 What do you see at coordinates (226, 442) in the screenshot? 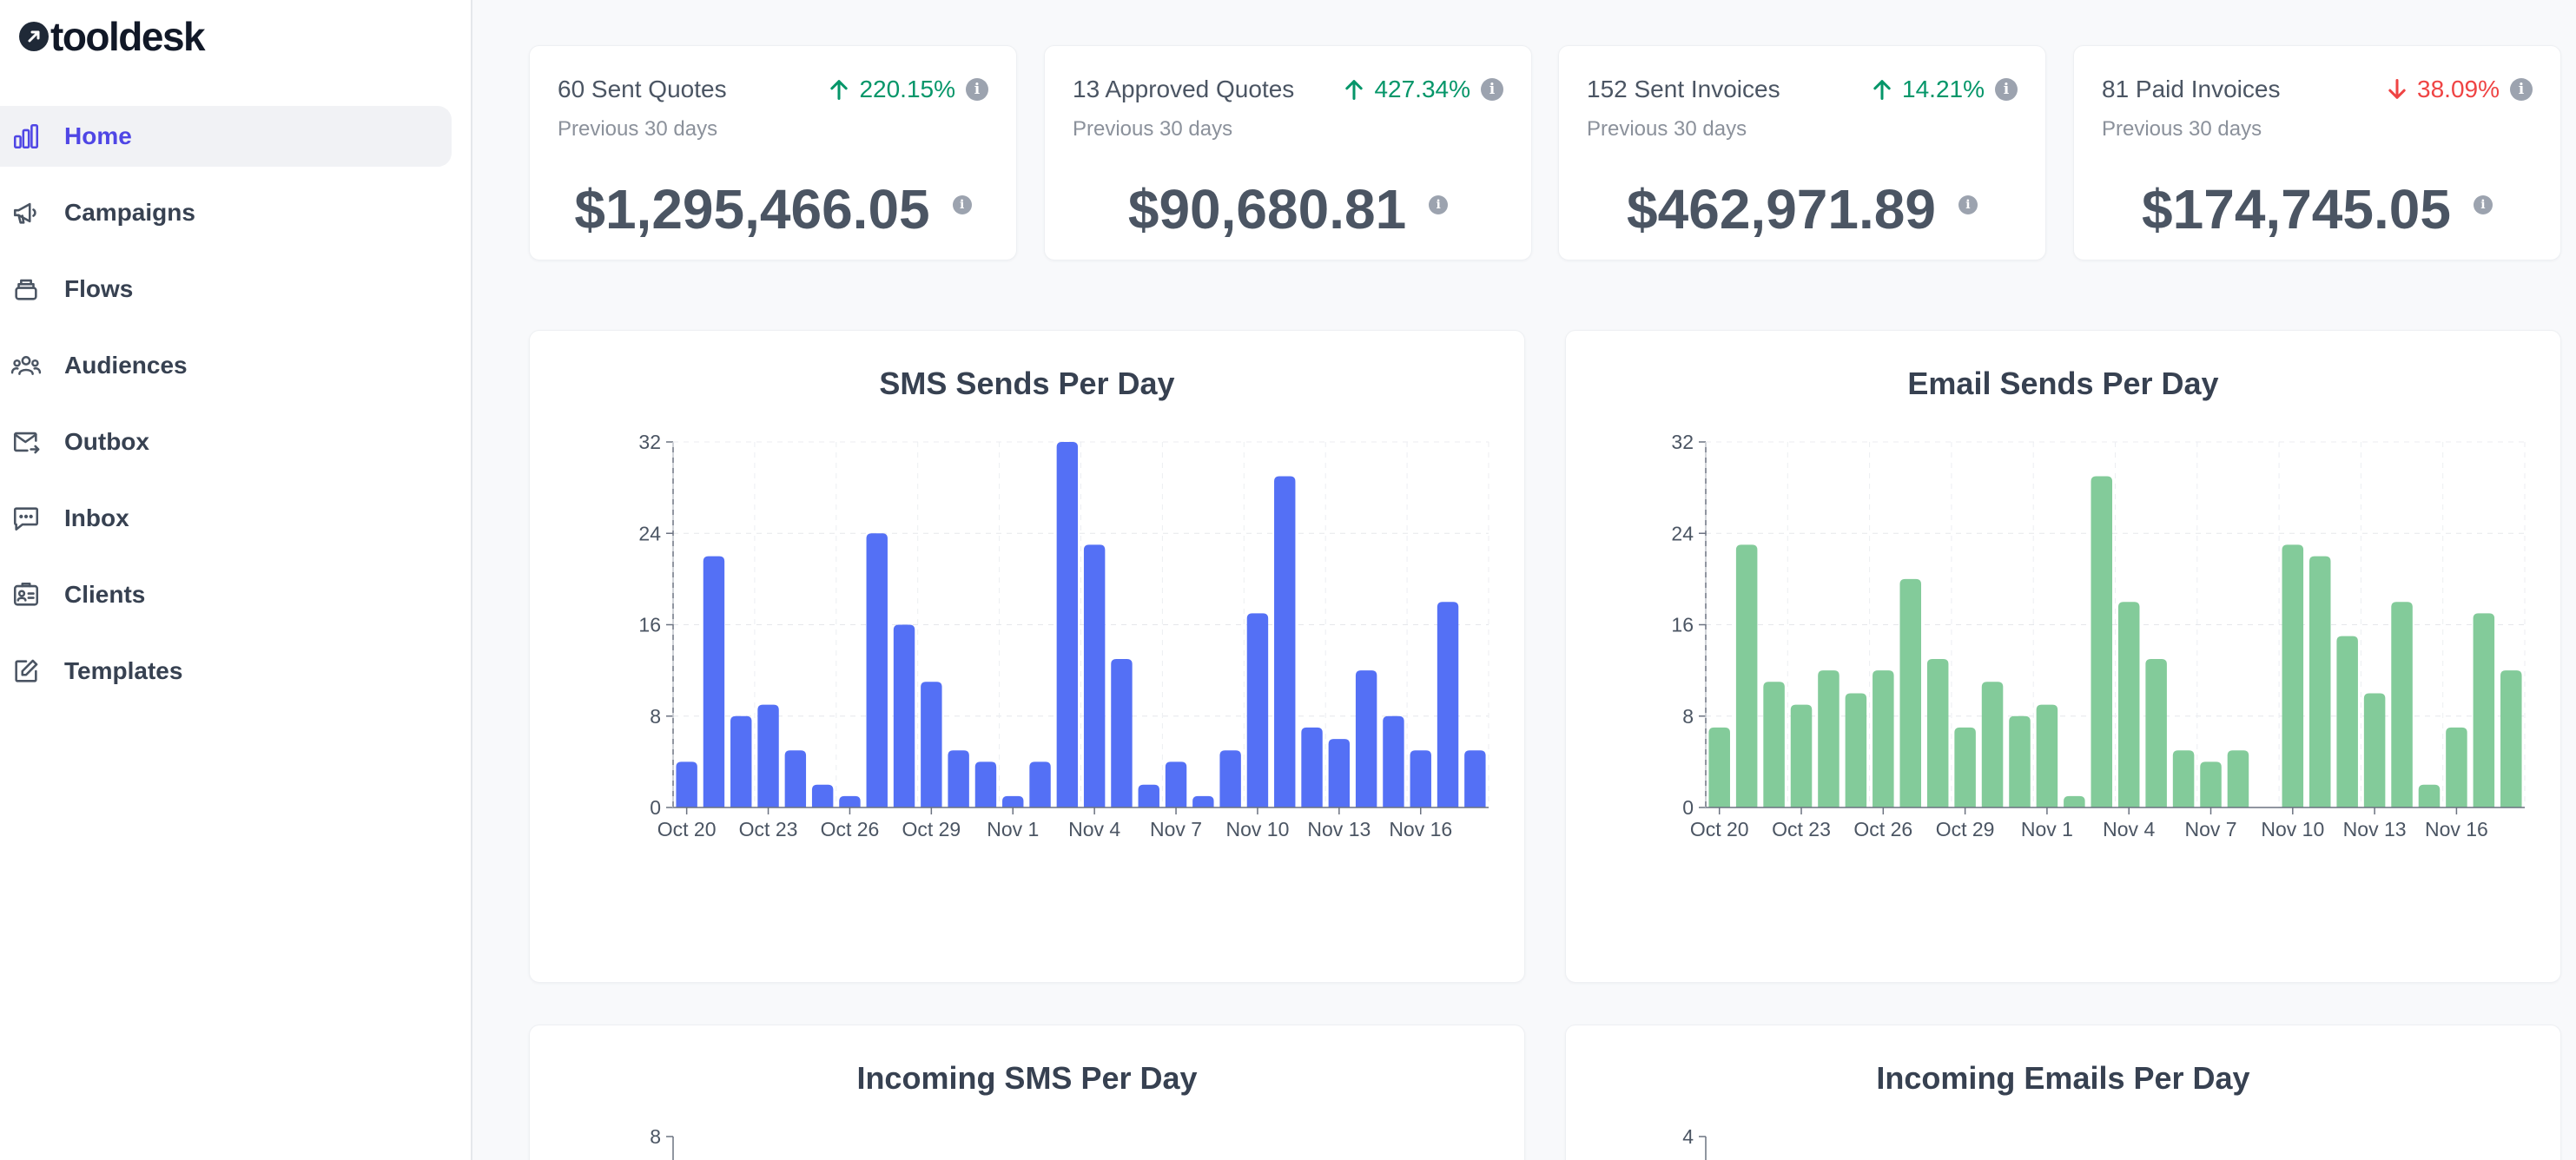
I see `sidebar-item-outbox: Outbox` at bounding box center [226, 442].